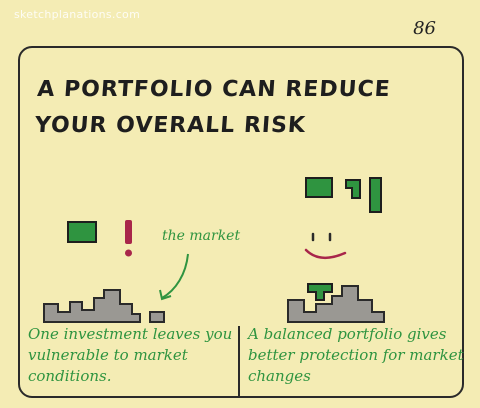 Image resolution: width=480 pixels, height=408 pixels. I want to click on exclamation-icon, so click(128, 238).